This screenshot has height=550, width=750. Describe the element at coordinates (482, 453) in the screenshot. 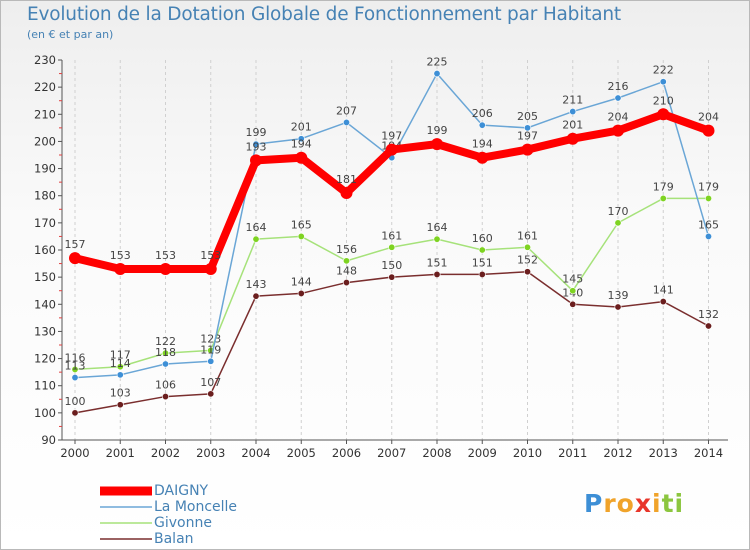

I see `x-tick-label: 2009` at that location.